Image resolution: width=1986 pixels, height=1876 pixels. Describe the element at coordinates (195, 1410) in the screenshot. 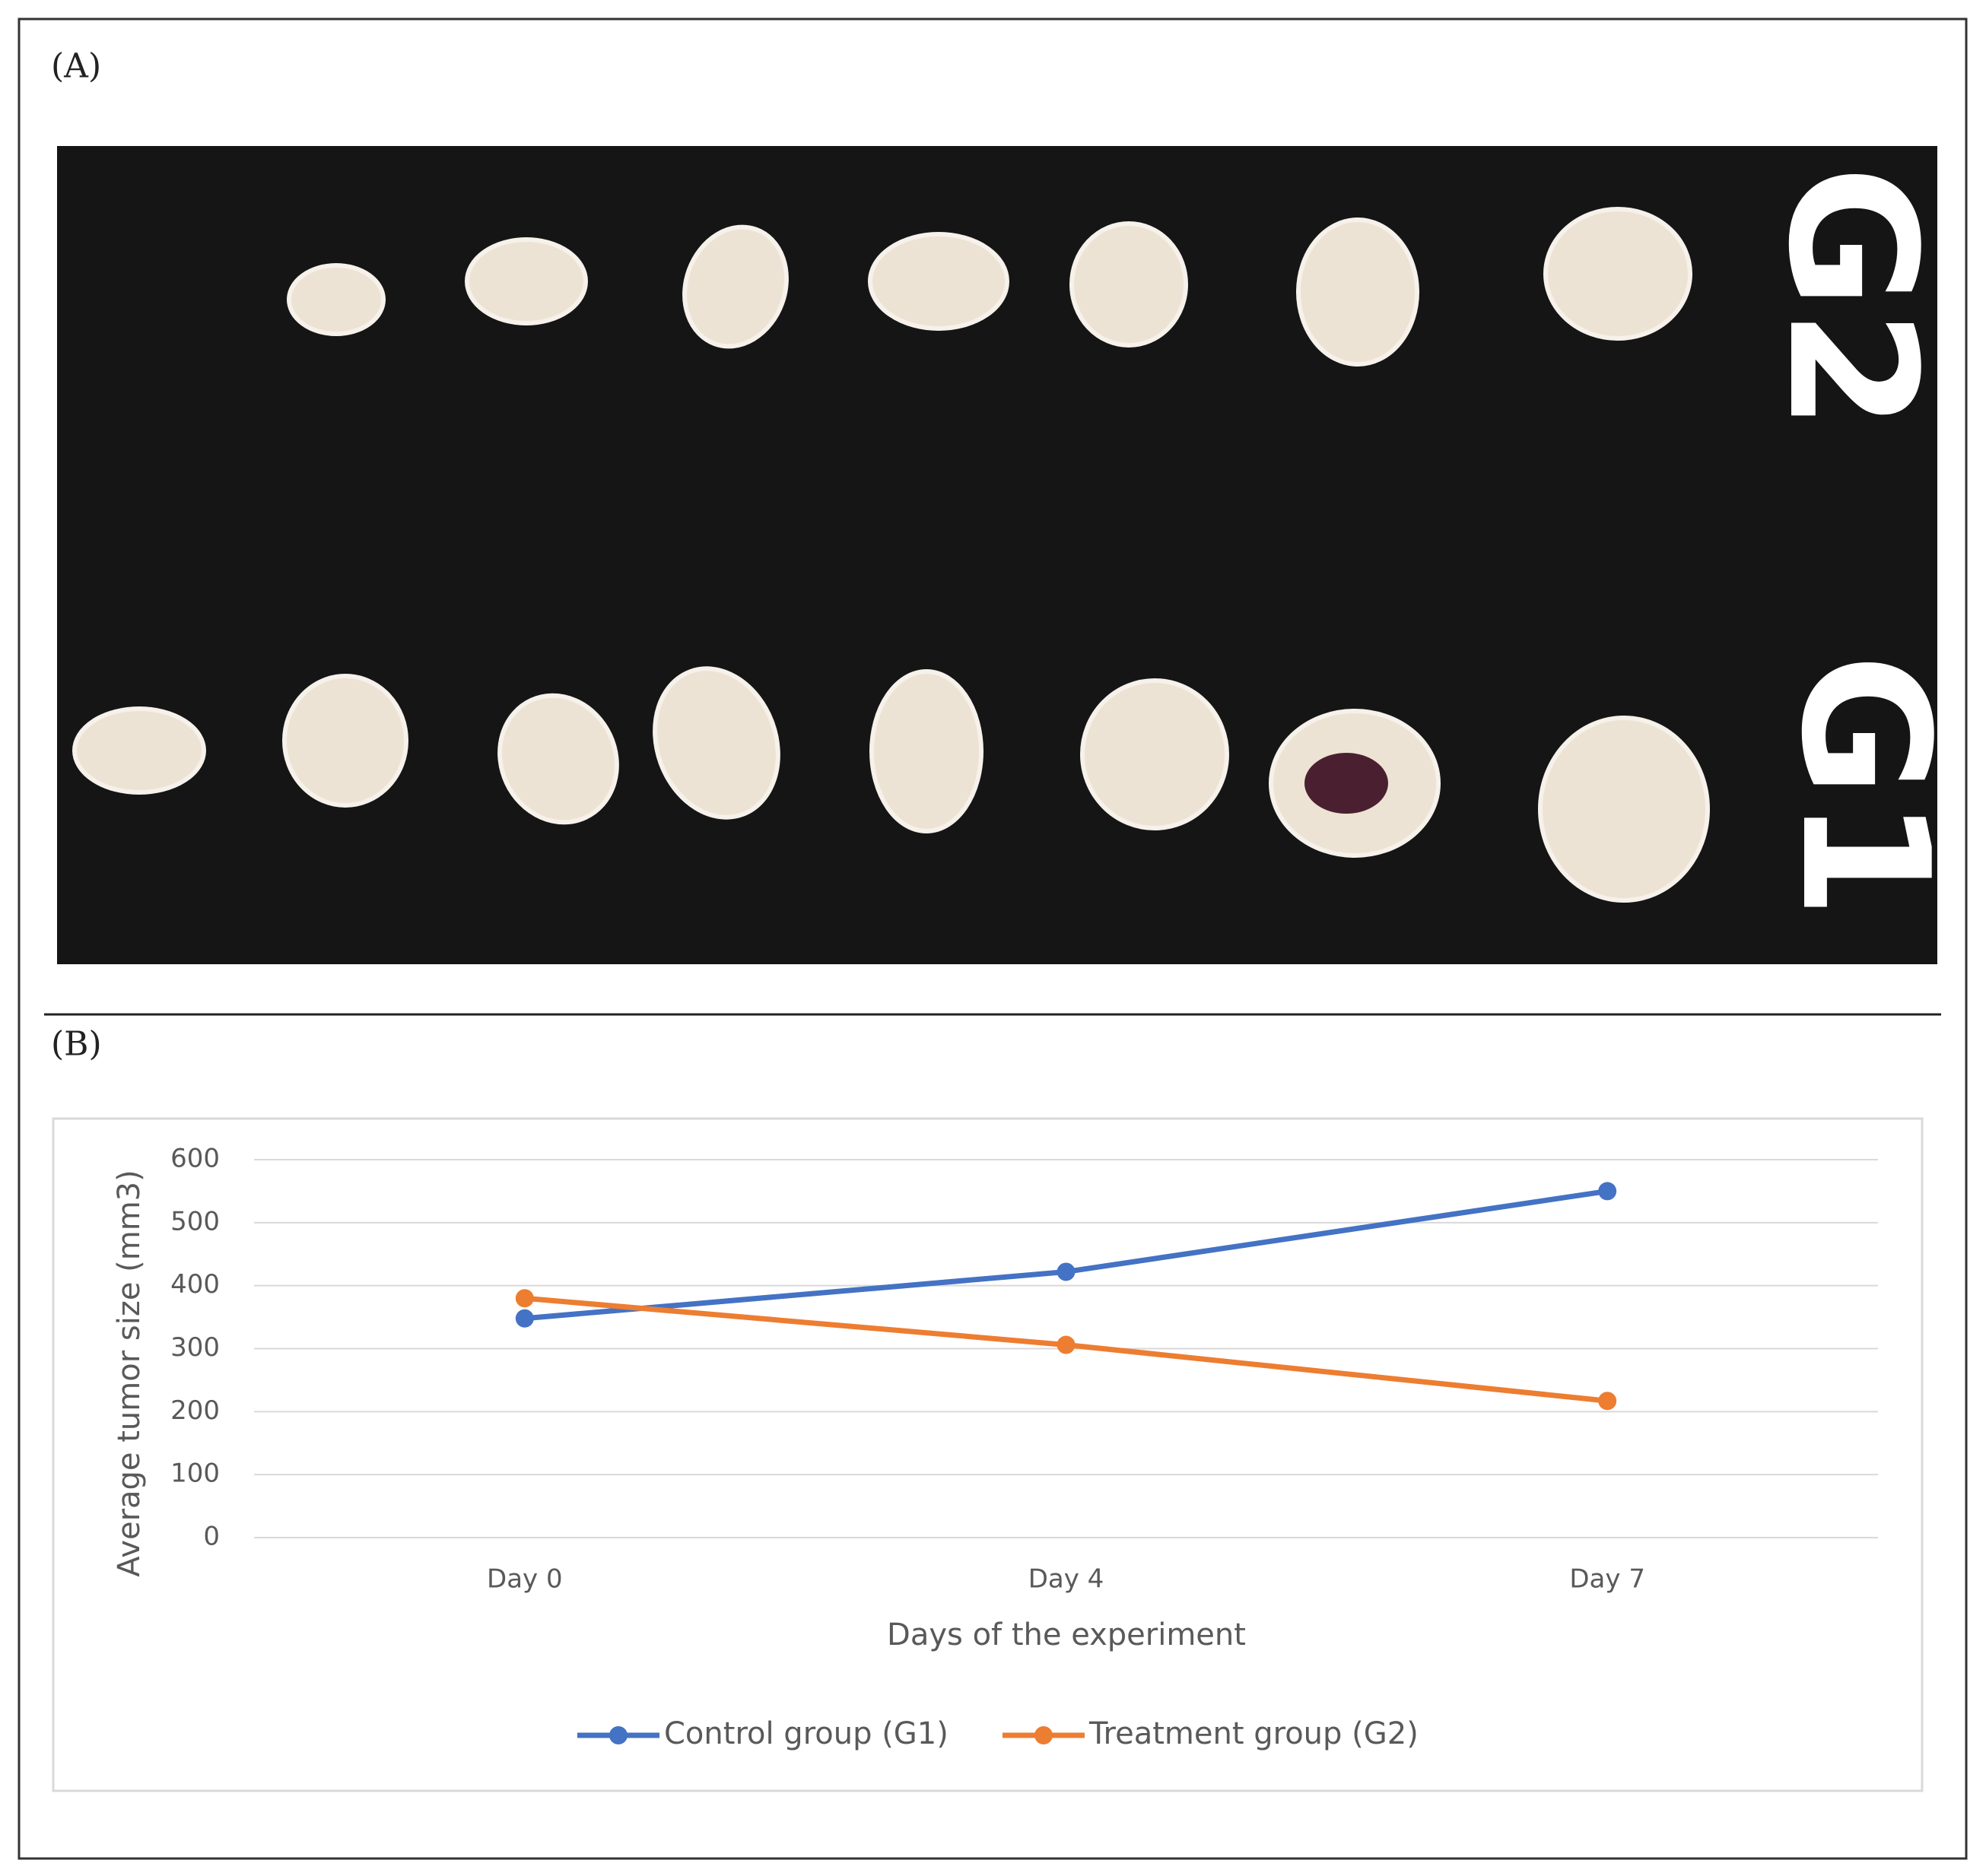

I see `y-tick-label: 200` at that location.